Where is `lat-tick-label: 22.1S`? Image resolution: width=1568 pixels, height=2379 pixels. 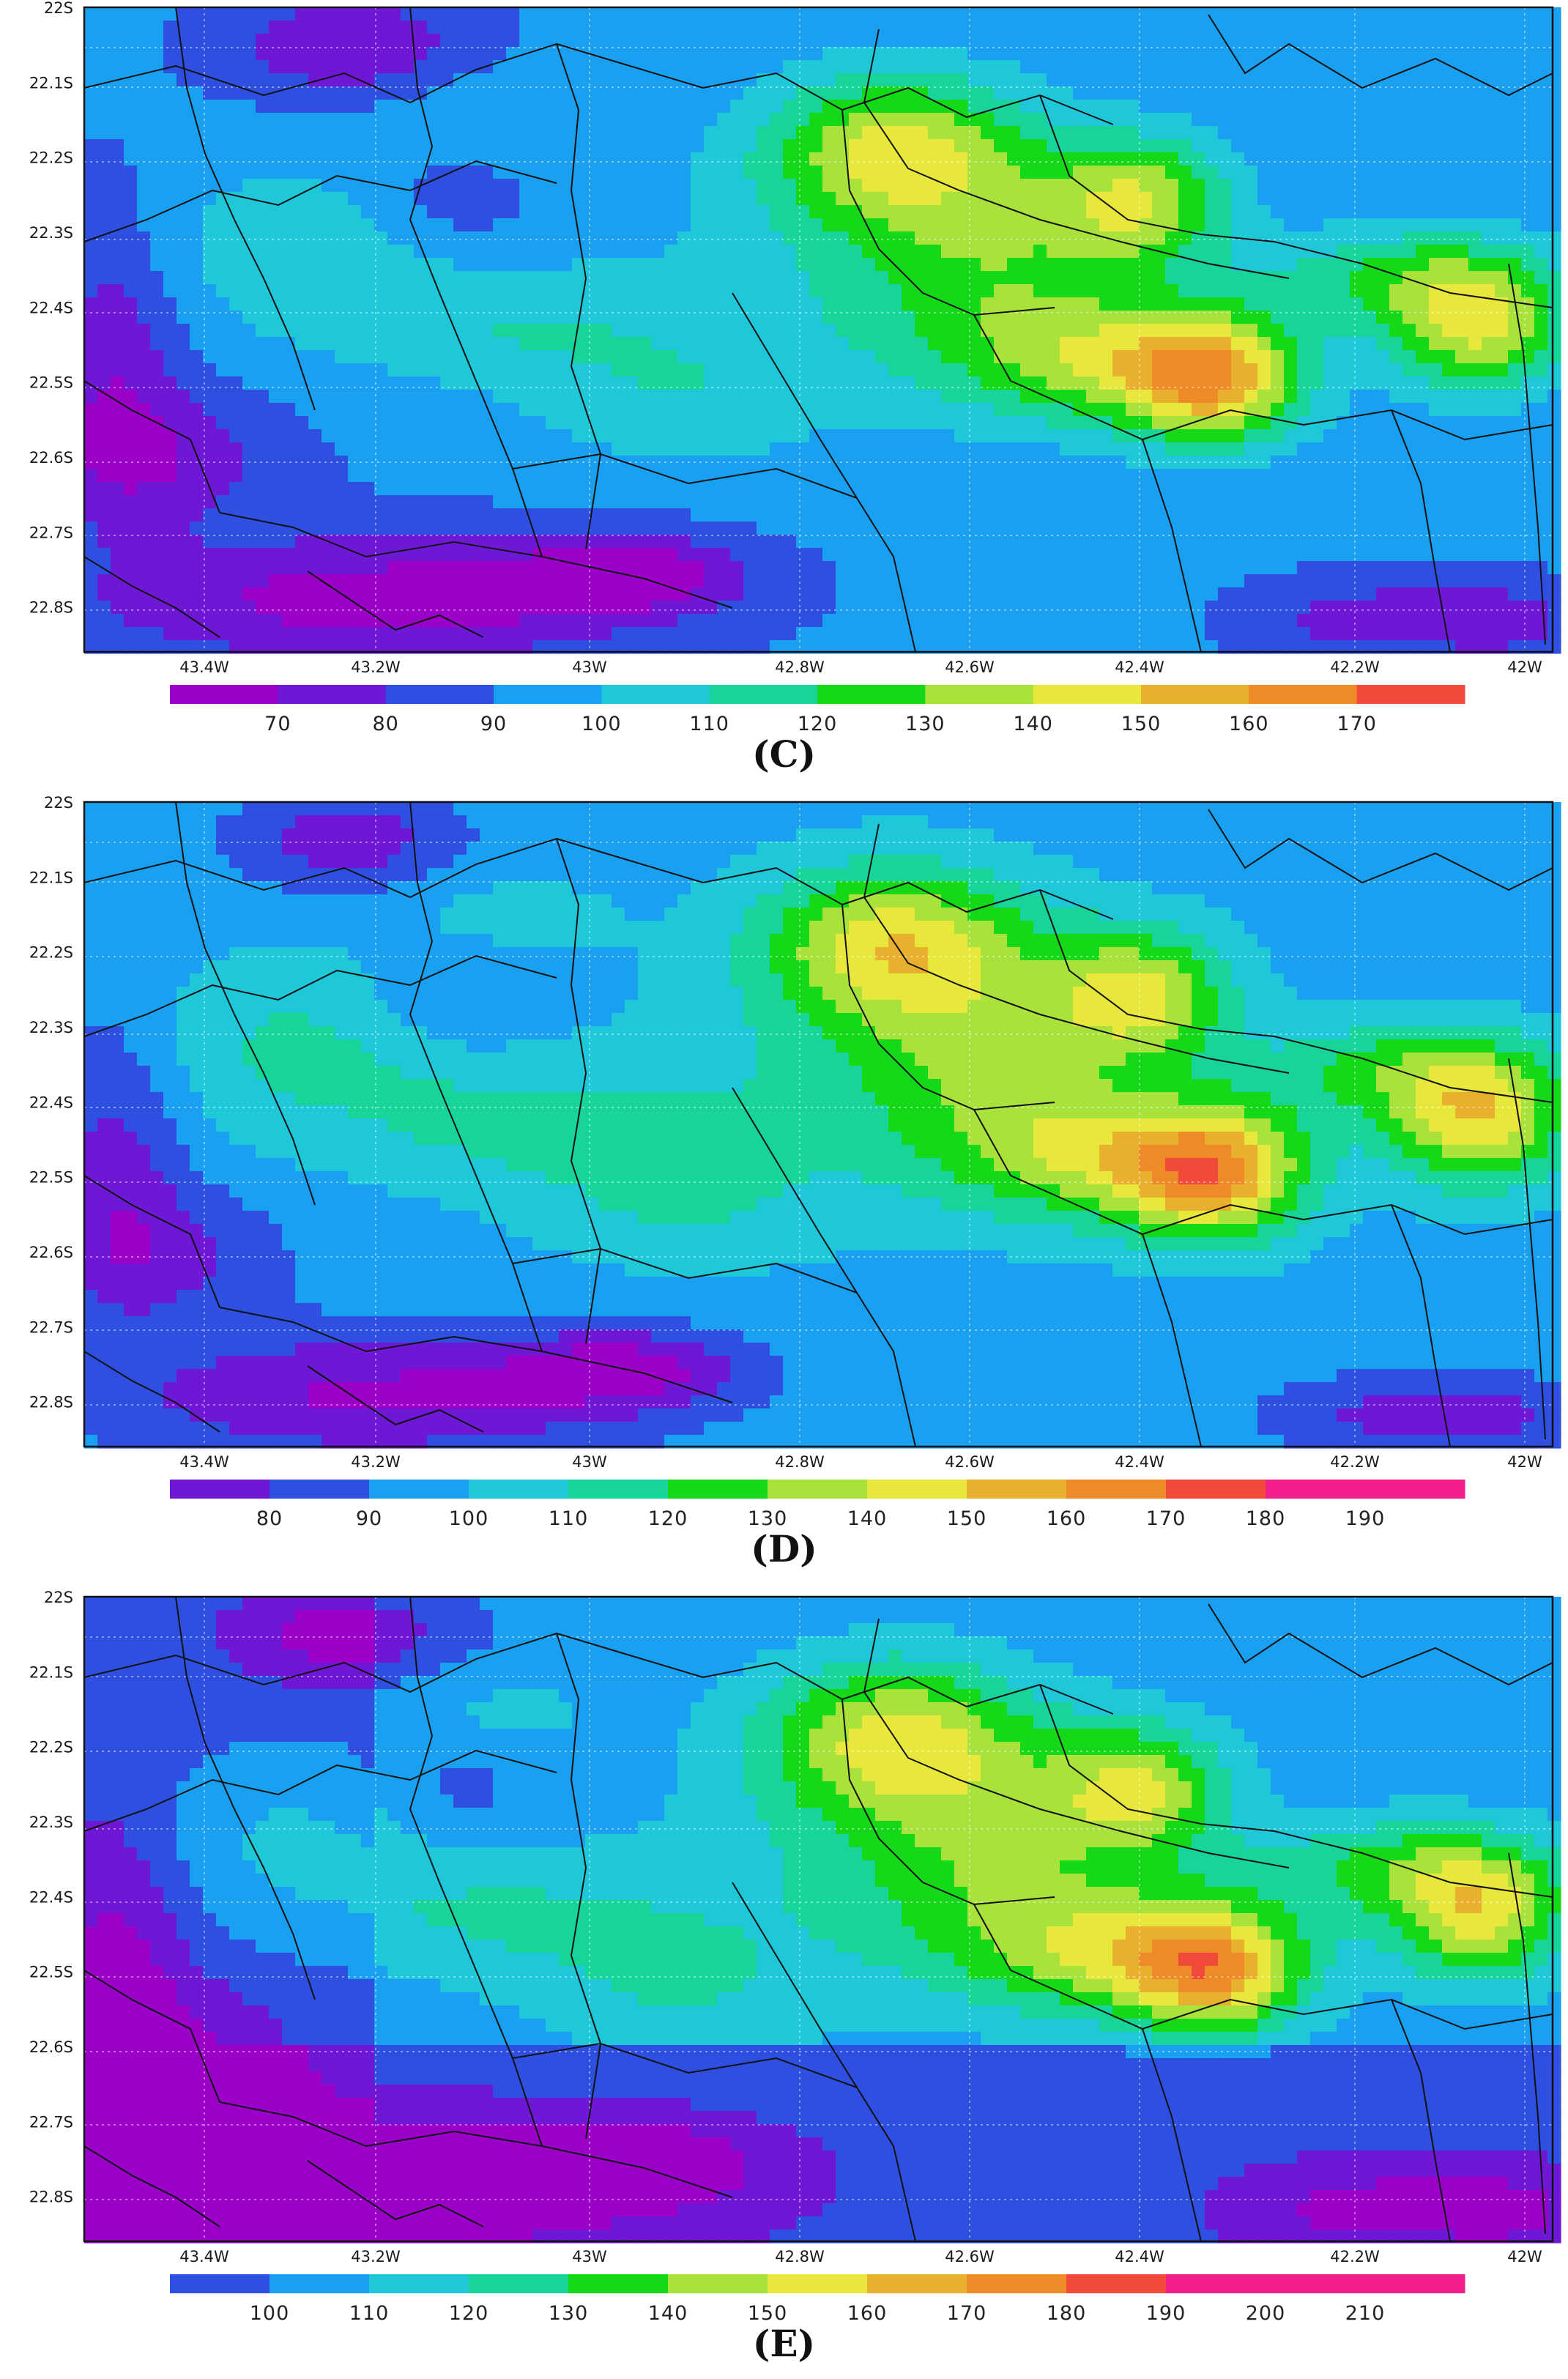
lat-tick-label: 22.1S is located at coordinates (51, 1672).